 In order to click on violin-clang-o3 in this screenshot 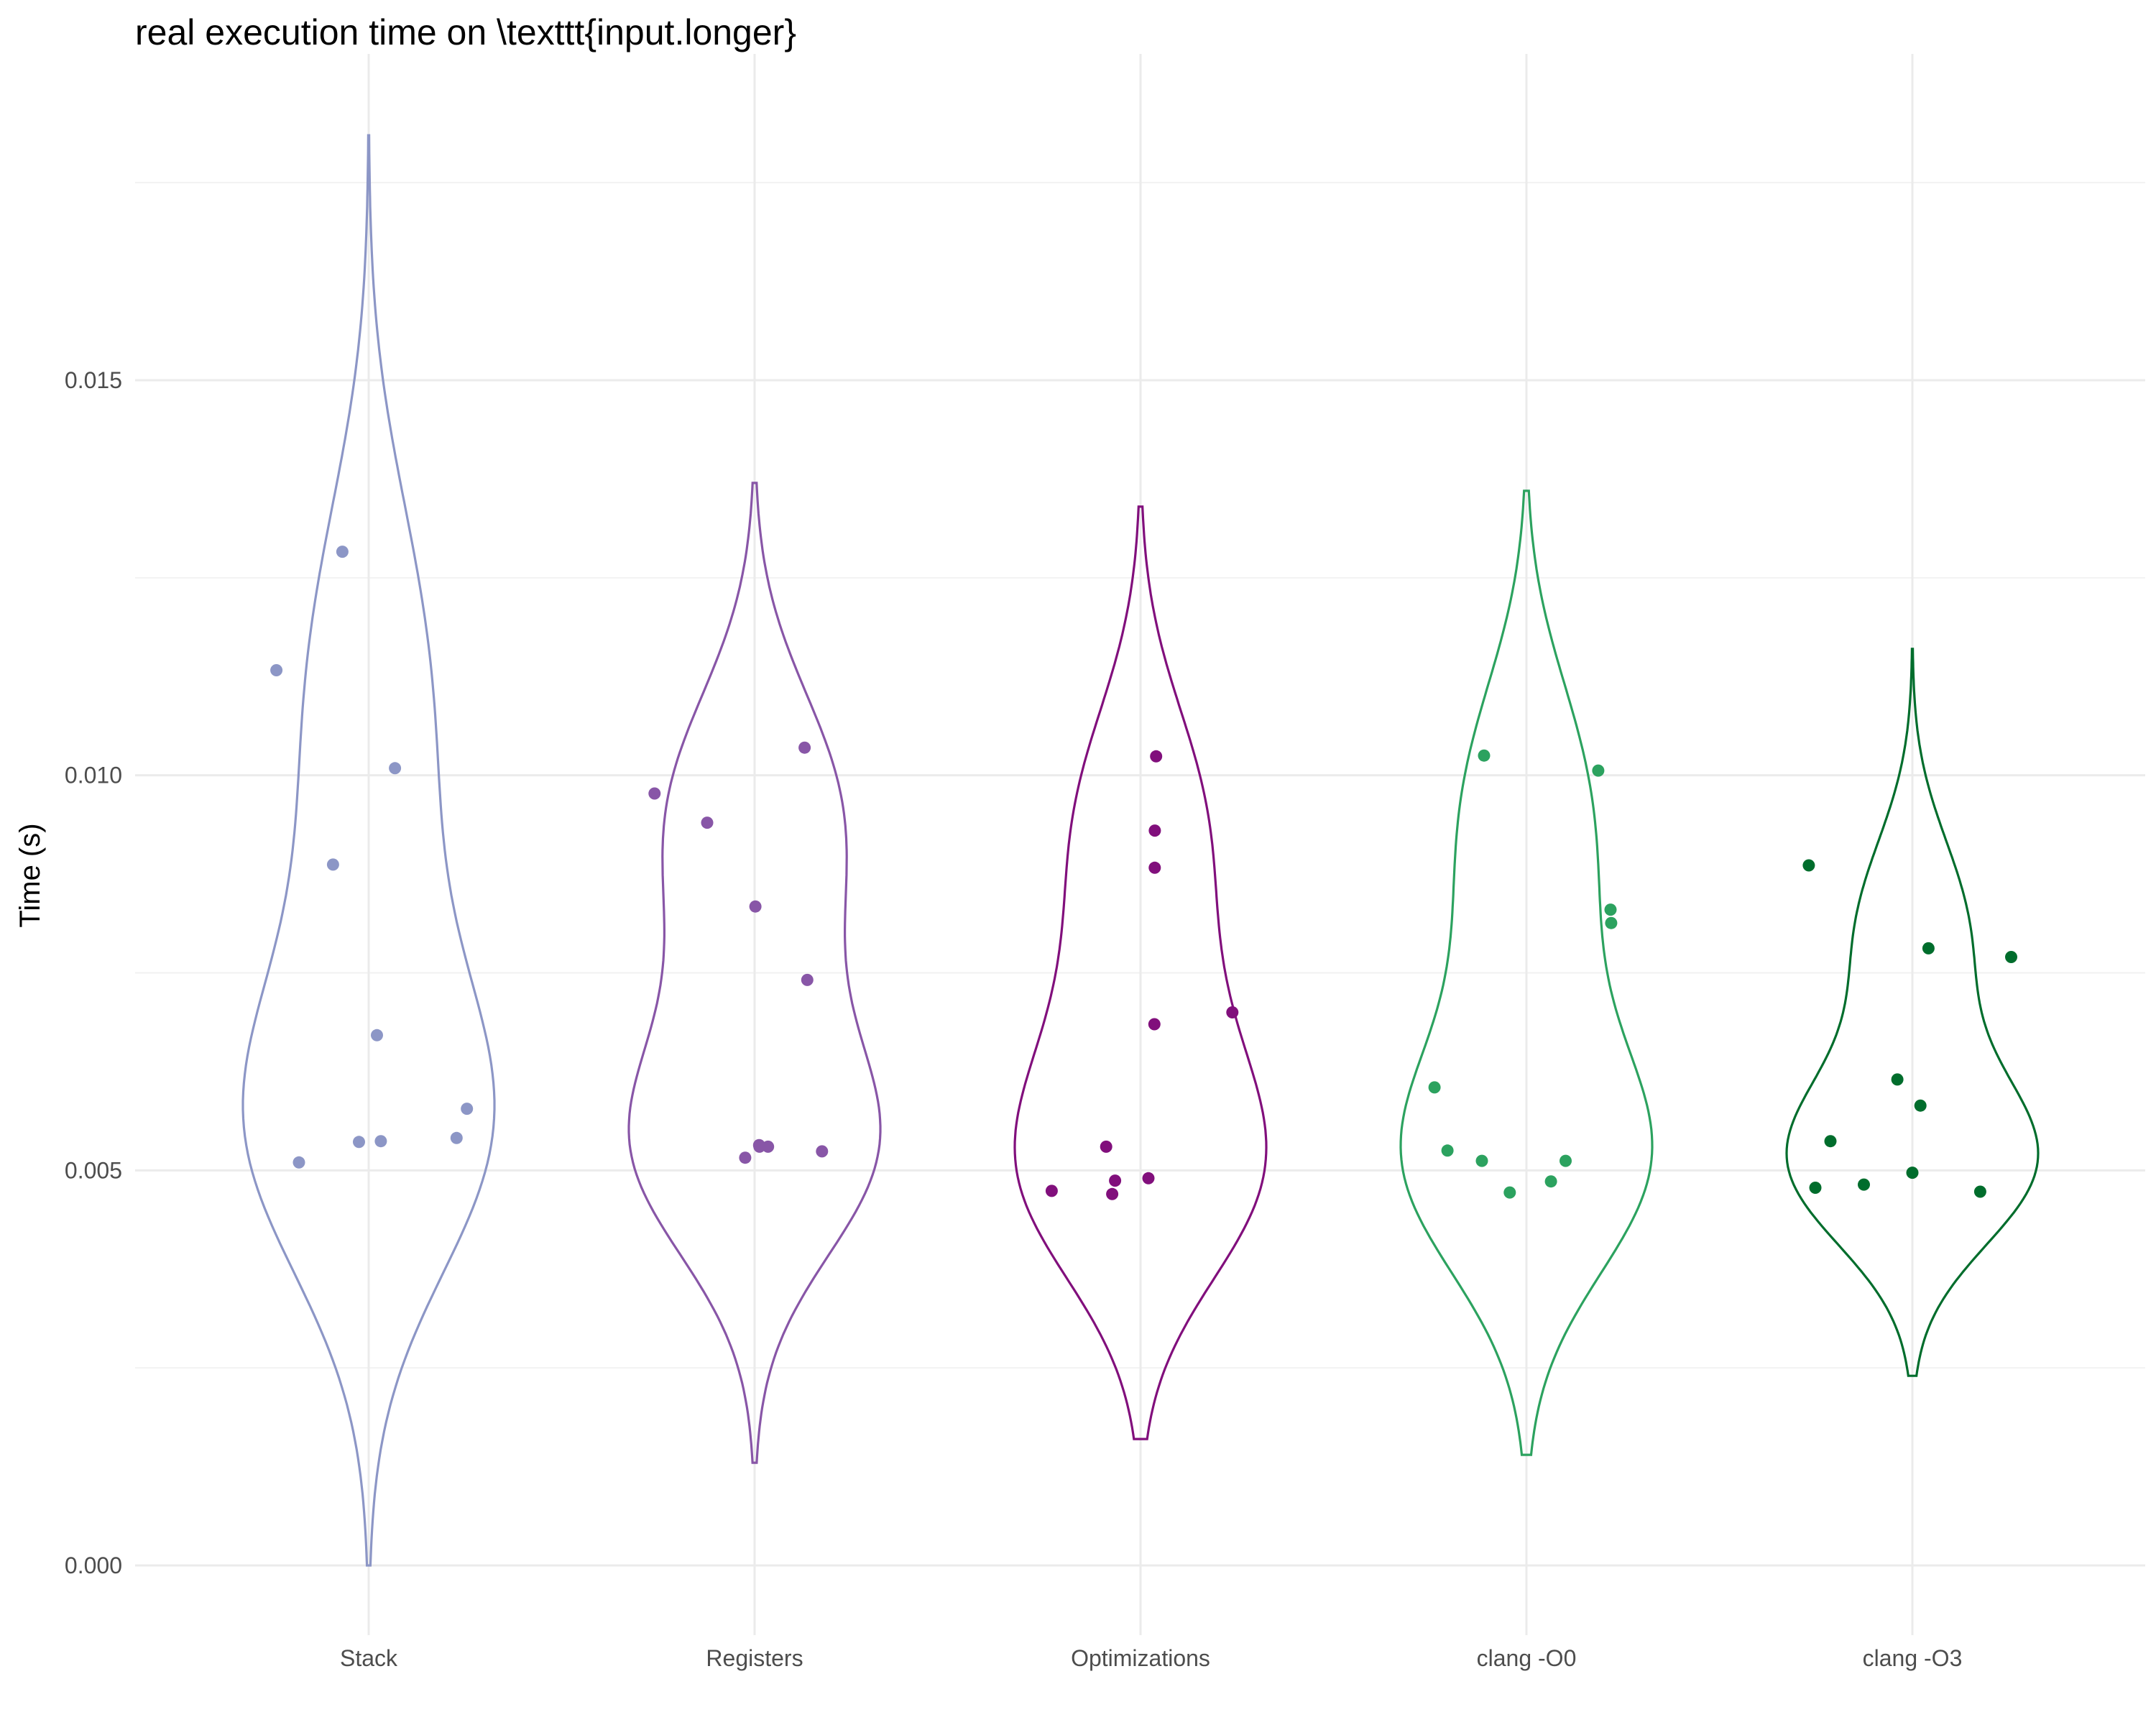, I will do `click(1912, 1012)`.